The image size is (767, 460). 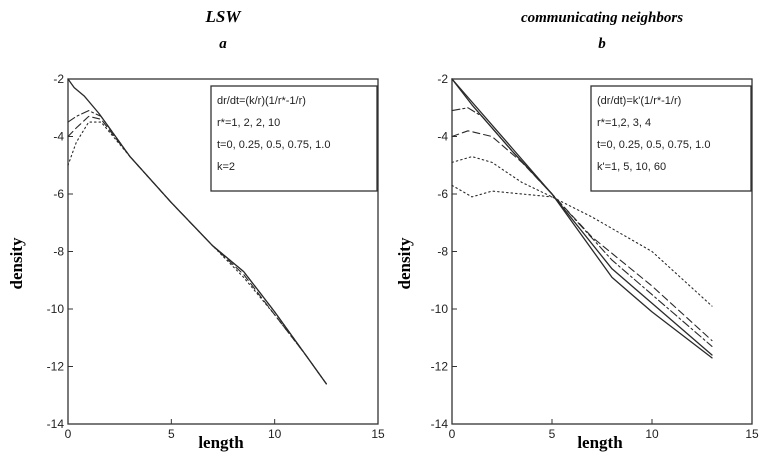 What do you see at coordinates (624, 123) in the screenshot?
I see `annotation-text: r*=1,2, 3, 4` at bounding box center [624, 123].